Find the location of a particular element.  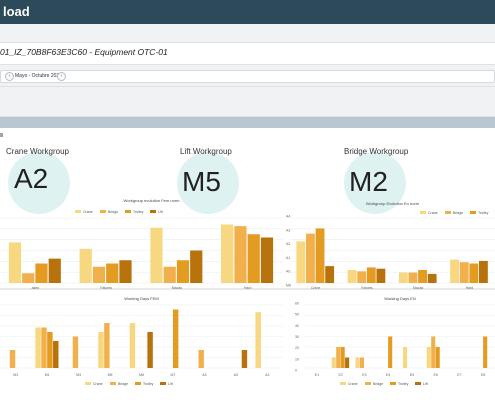

y-tick-label: M8 is located at coordinates (288, 286).